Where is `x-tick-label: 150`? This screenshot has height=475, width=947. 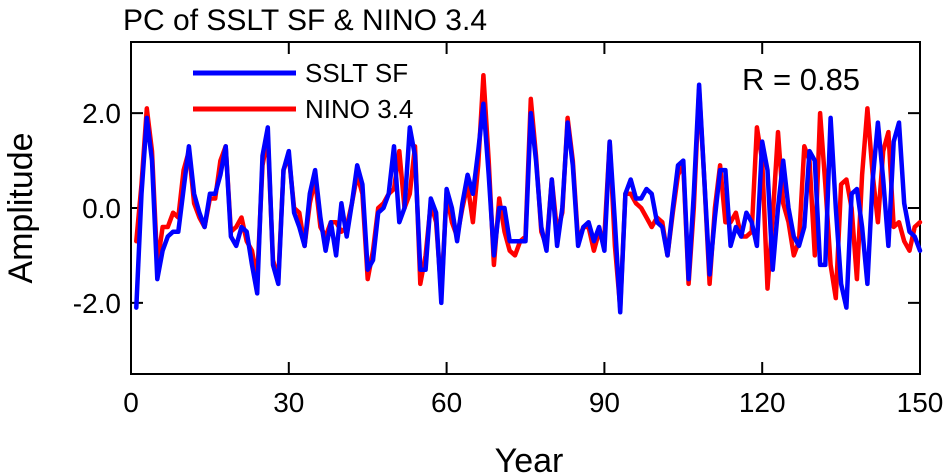
x-tick-label: 150 is located at coordinates (920, 402).